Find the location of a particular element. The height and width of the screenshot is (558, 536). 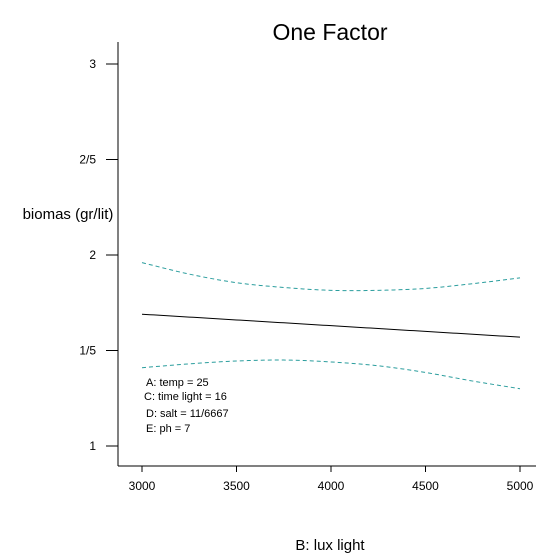

x-axis-label: B: lux light is located at coordinates (330, 545).